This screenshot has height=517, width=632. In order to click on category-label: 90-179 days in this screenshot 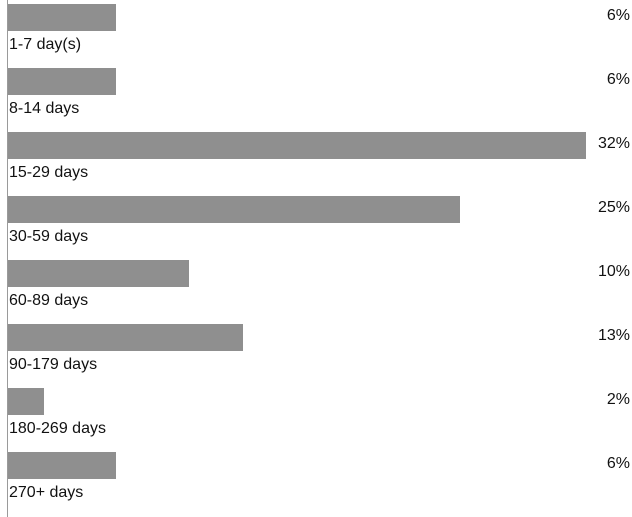, I will do `click(53, 364)`.